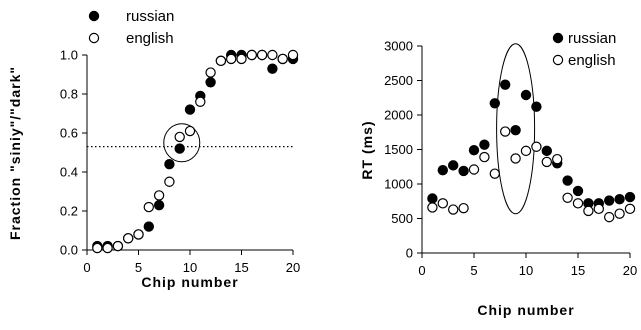 The height and width of the screenshot is (330, 641). Describe the element at coordinates (402, 218) in the screenshot. I see `chart2-y-tick-label: 500` at that location.